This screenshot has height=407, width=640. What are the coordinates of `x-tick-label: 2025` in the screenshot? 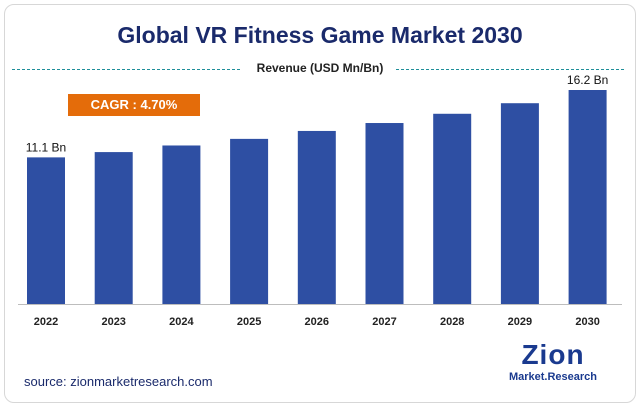 It's located at (249, 322).